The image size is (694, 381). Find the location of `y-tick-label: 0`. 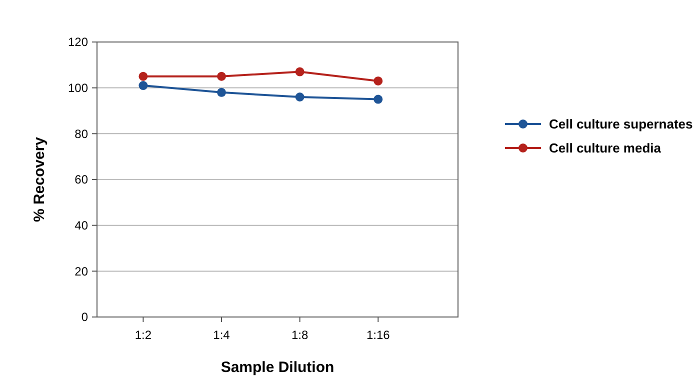

y-tick-label: 0 is located at coordinates (84, 317).